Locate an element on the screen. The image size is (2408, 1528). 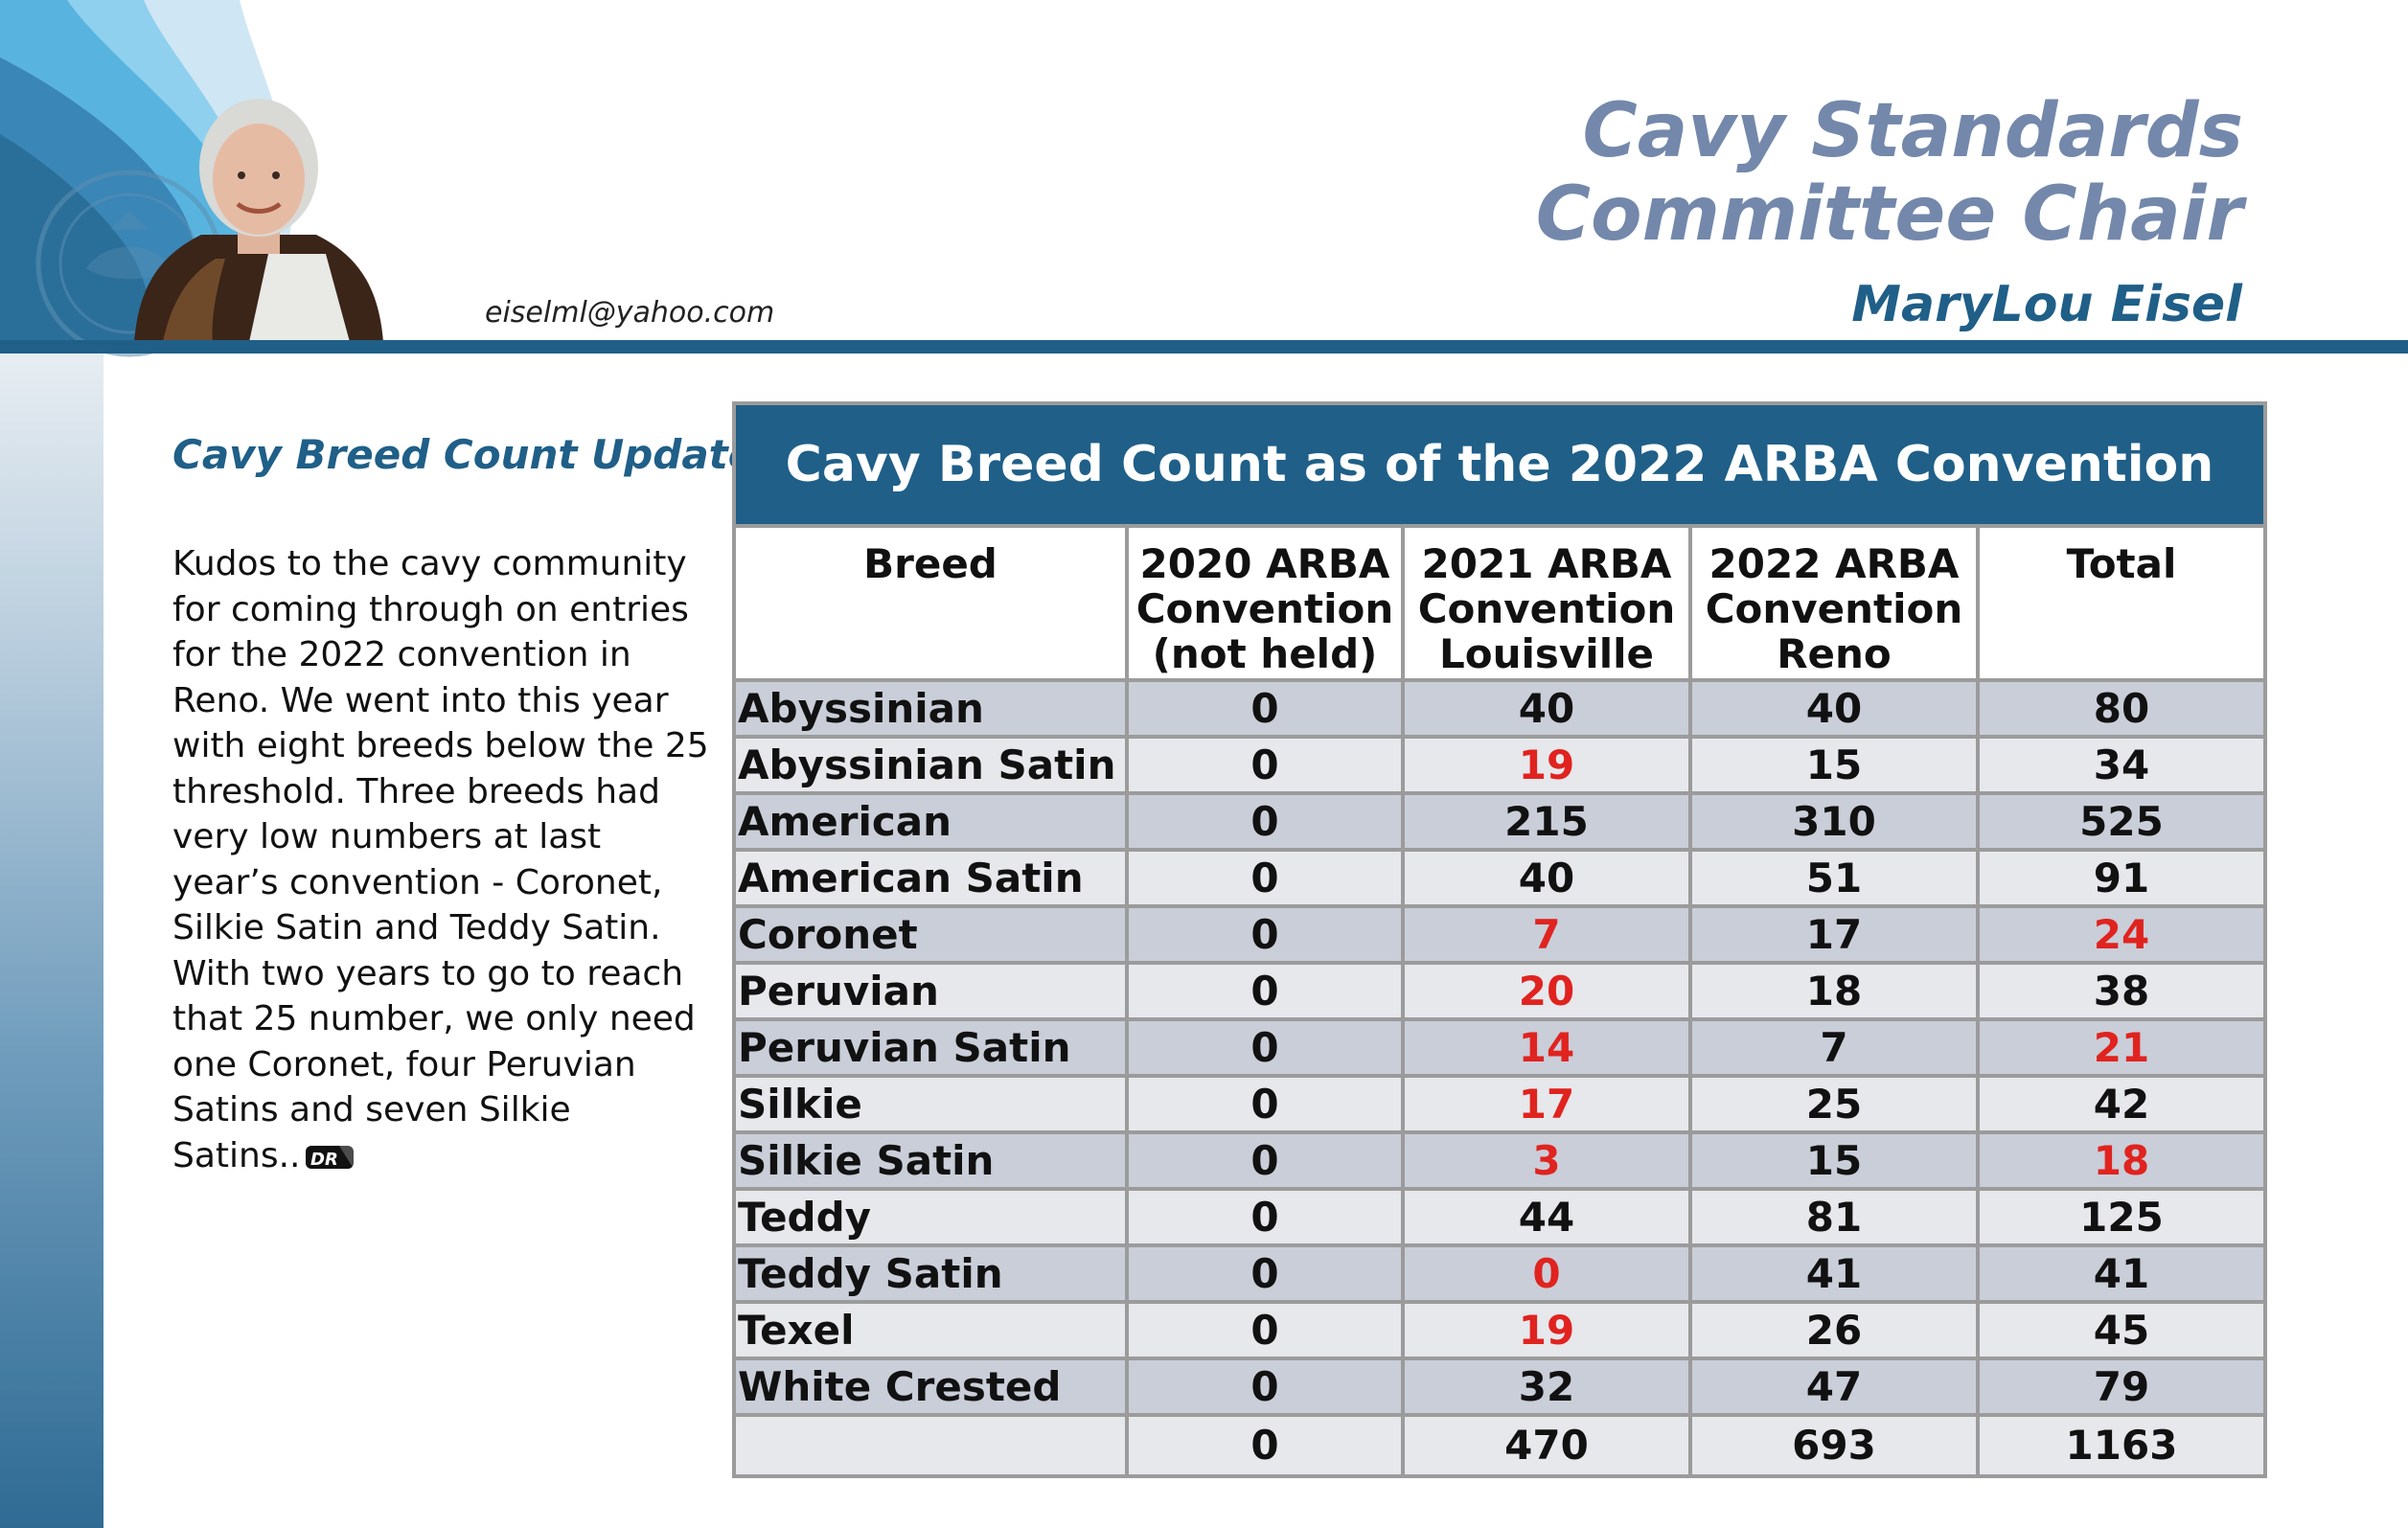
total-cell: 42 is located at coordinates (2121, 1104).